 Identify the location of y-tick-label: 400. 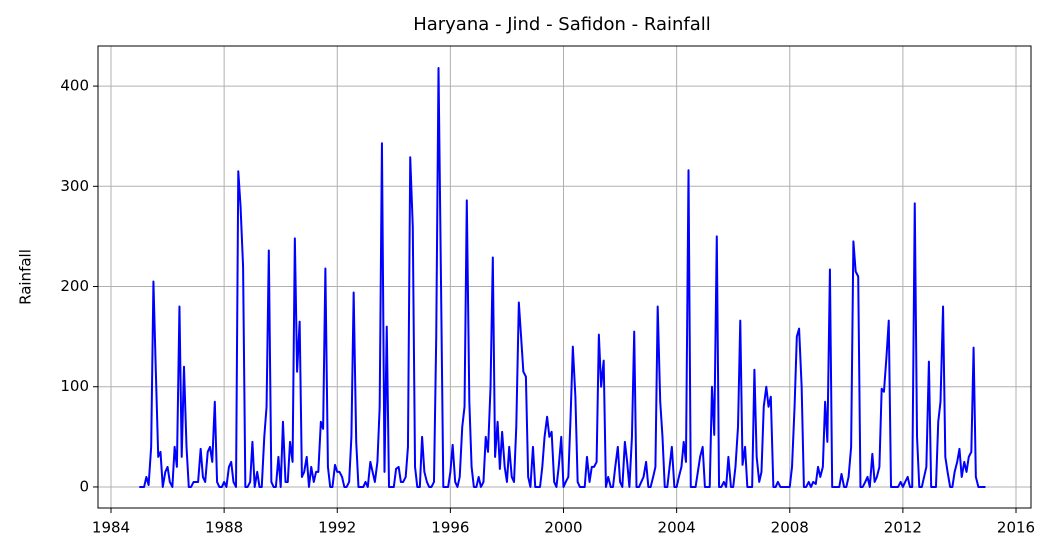
(74, 86).